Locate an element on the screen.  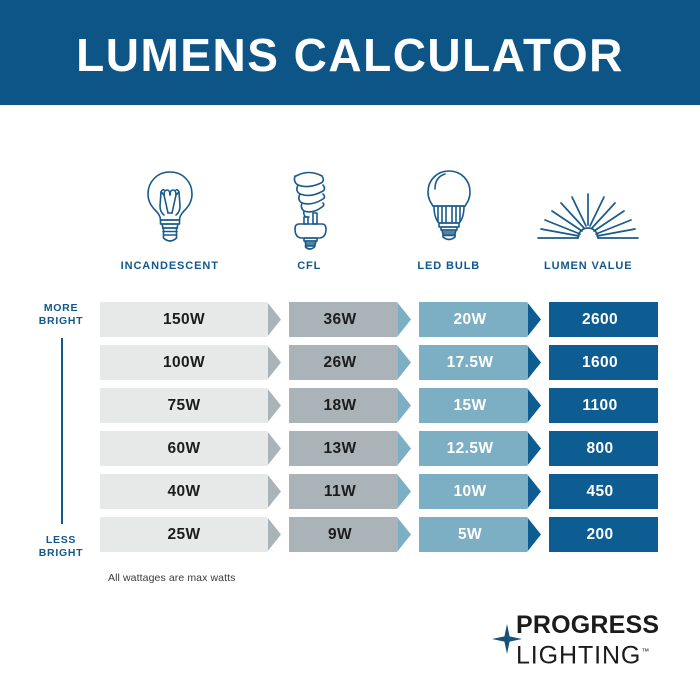
page-title: LUMENS CALCULATOR is located at coordinates (350, 54).